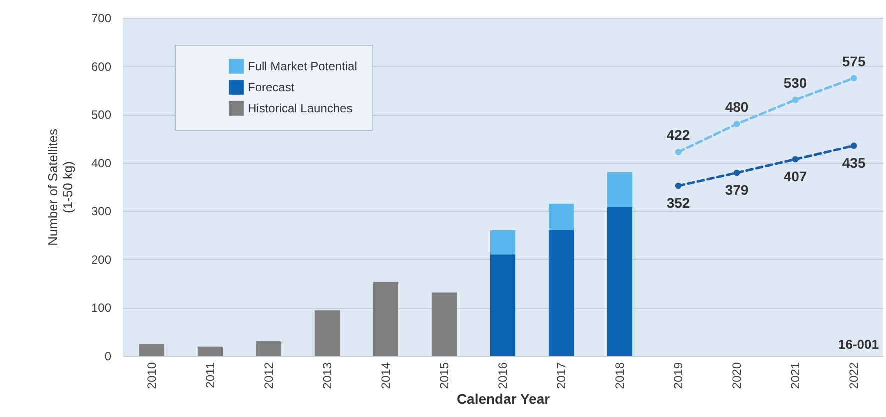 The image size is (886, 417). Describe the element at coordinates (737, 190) in the screenshot. I see `data-label: 379` at that location.